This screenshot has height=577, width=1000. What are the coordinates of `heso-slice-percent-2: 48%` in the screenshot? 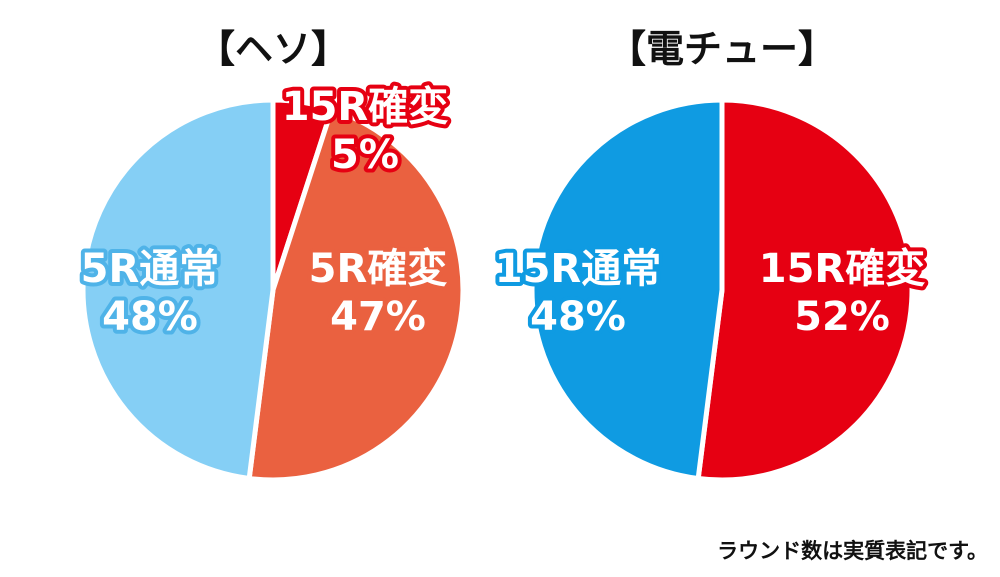 It's located at (150, 317).